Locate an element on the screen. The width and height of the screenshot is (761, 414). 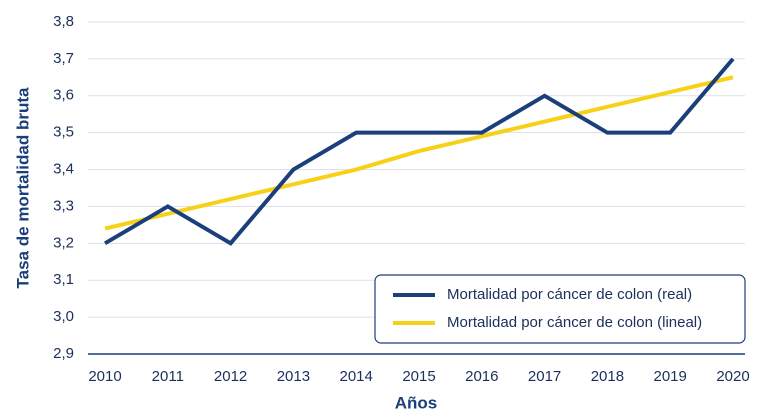
x-tick-label: 2020 is located at coordinates (732, 376).